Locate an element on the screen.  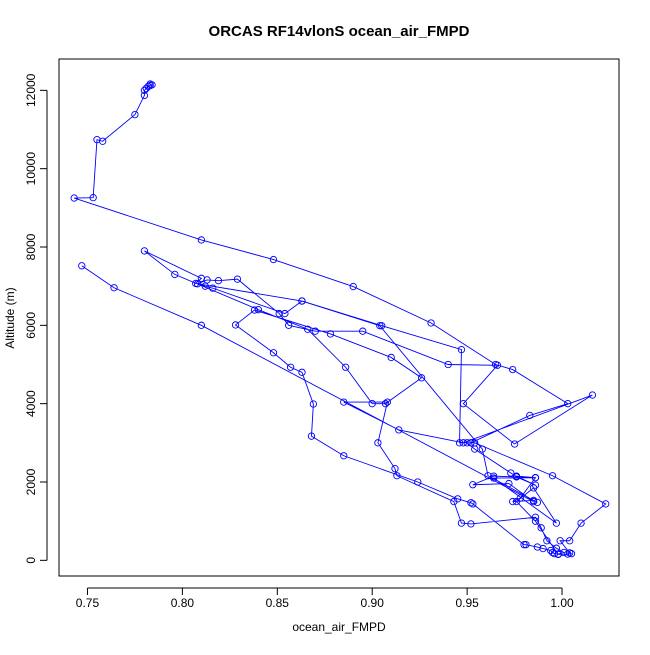
x-tick-label: 0.75 is located at coordinates (88, 603).